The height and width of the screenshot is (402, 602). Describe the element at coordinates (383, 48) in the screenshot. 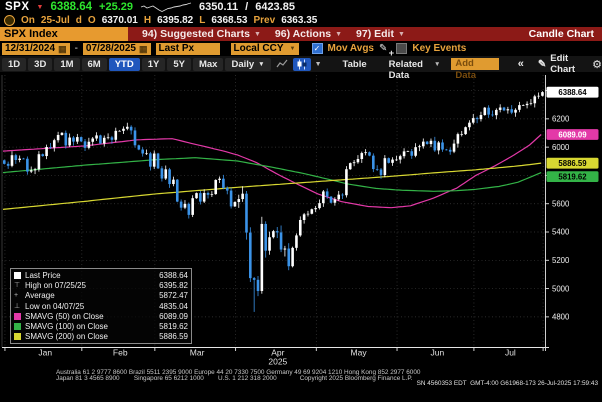

I see `pencil-icon: ✎` at that location.